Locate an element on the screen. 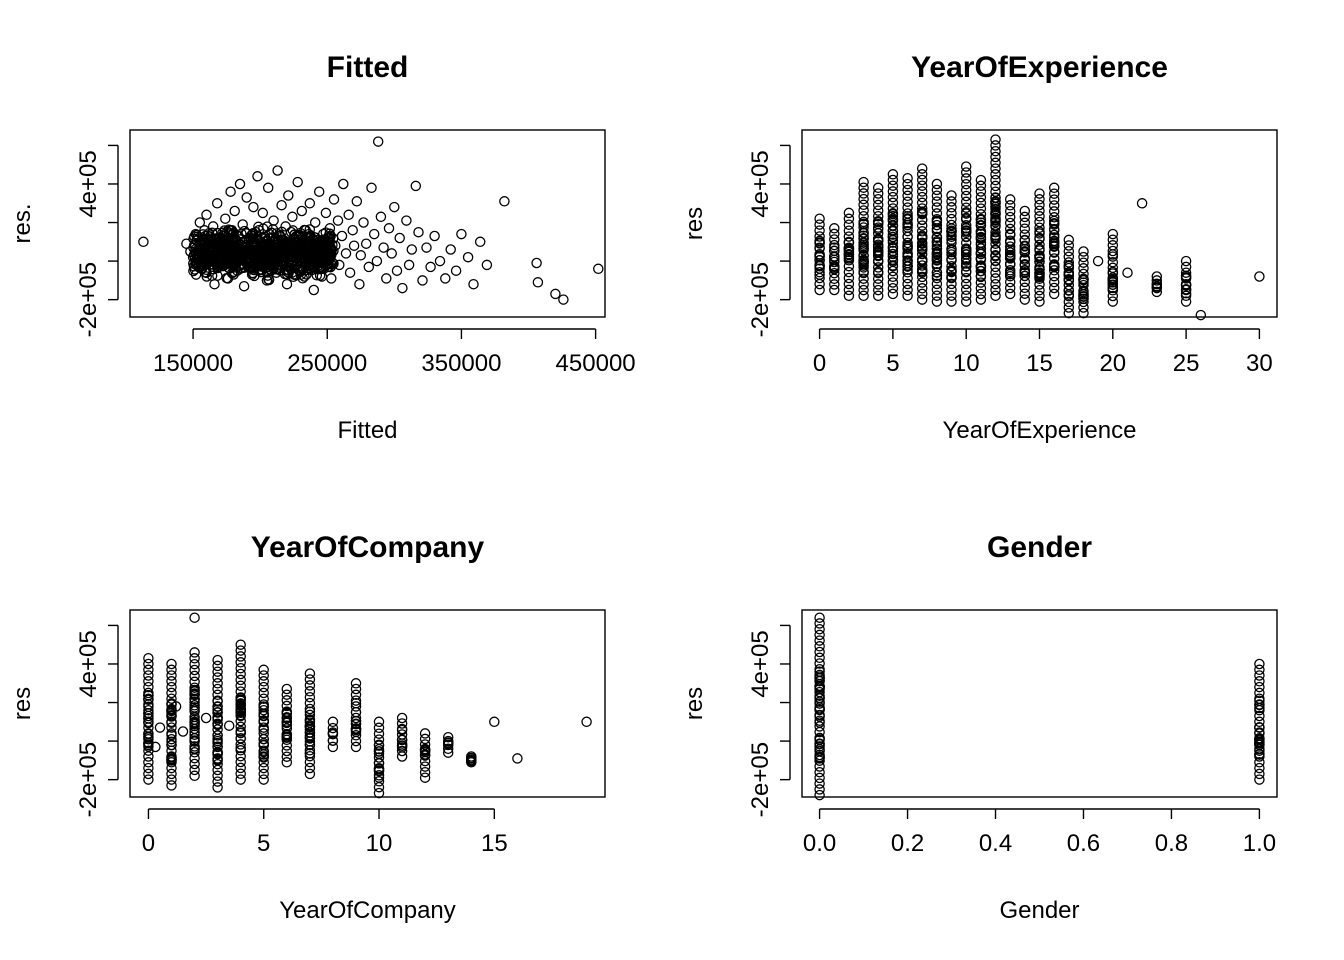 This screenshot has width=1344, height=960. x-tick-label: 1.0 is located at coordinates (1259, 843).